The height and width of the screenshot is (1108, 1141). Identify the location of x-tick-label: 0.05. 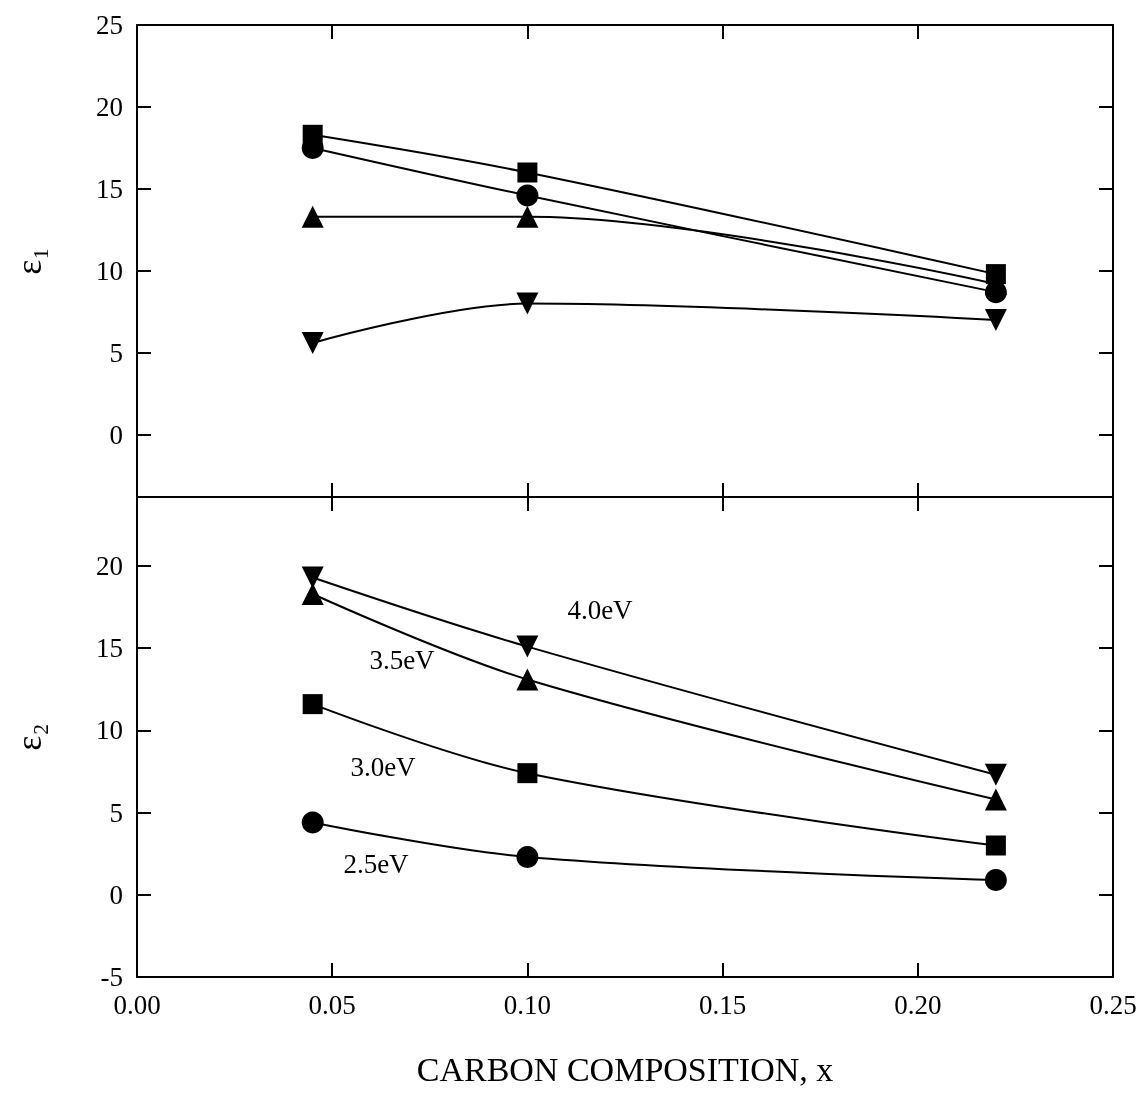
(332, 1004).